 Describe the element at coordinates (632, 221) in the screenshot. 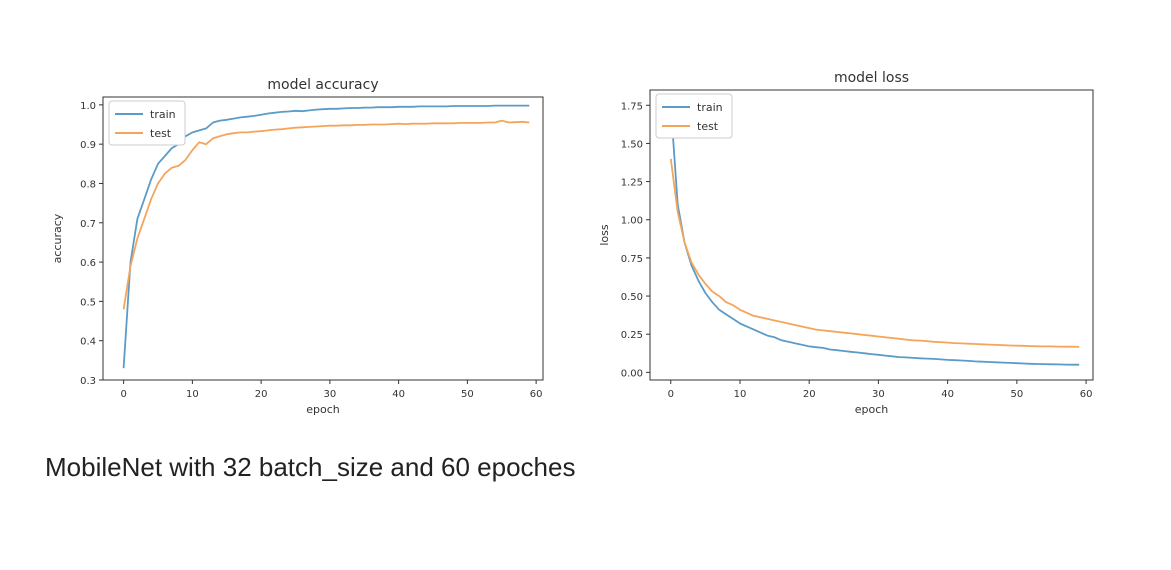

I see `y-tick-label: 1.00` at that location.